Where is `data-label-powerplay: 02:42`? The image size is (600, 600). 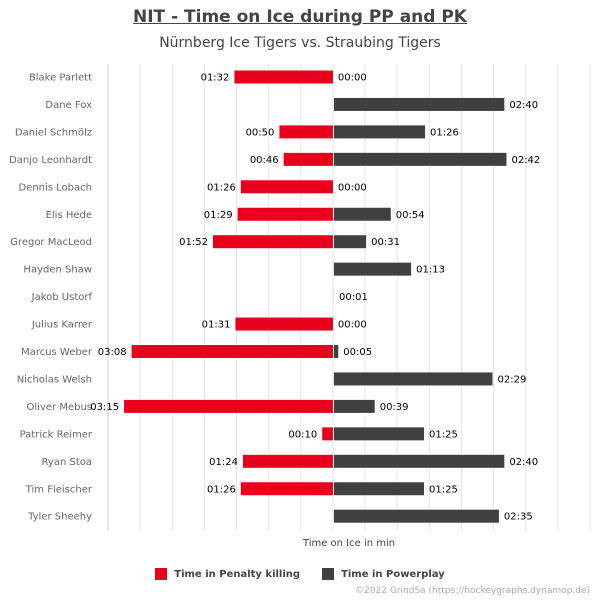 data-label-powerplay: 02:42 is located at coordinates (525, 160).